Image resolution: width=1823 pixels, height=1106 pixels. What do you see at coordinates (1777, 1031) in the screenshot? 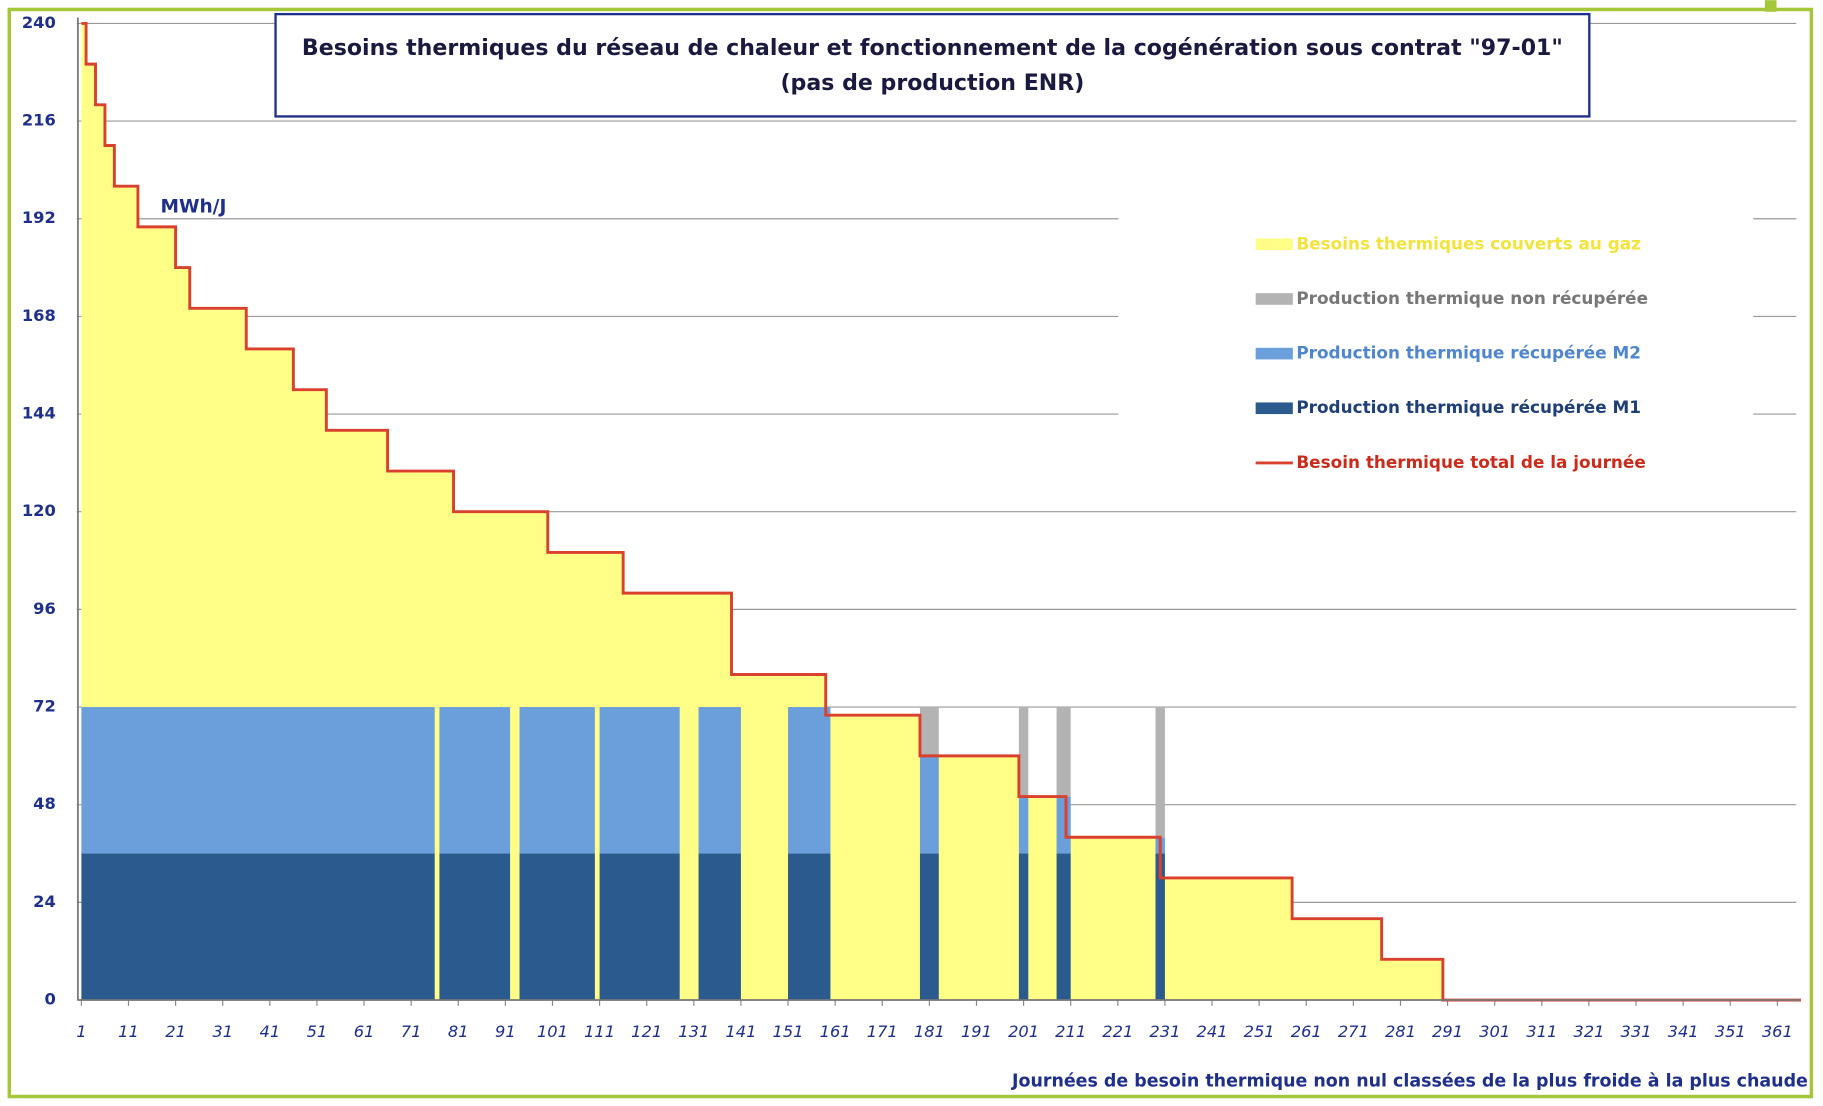
I see `x-tick-label: 361` at bounding box center [1777, 1031].